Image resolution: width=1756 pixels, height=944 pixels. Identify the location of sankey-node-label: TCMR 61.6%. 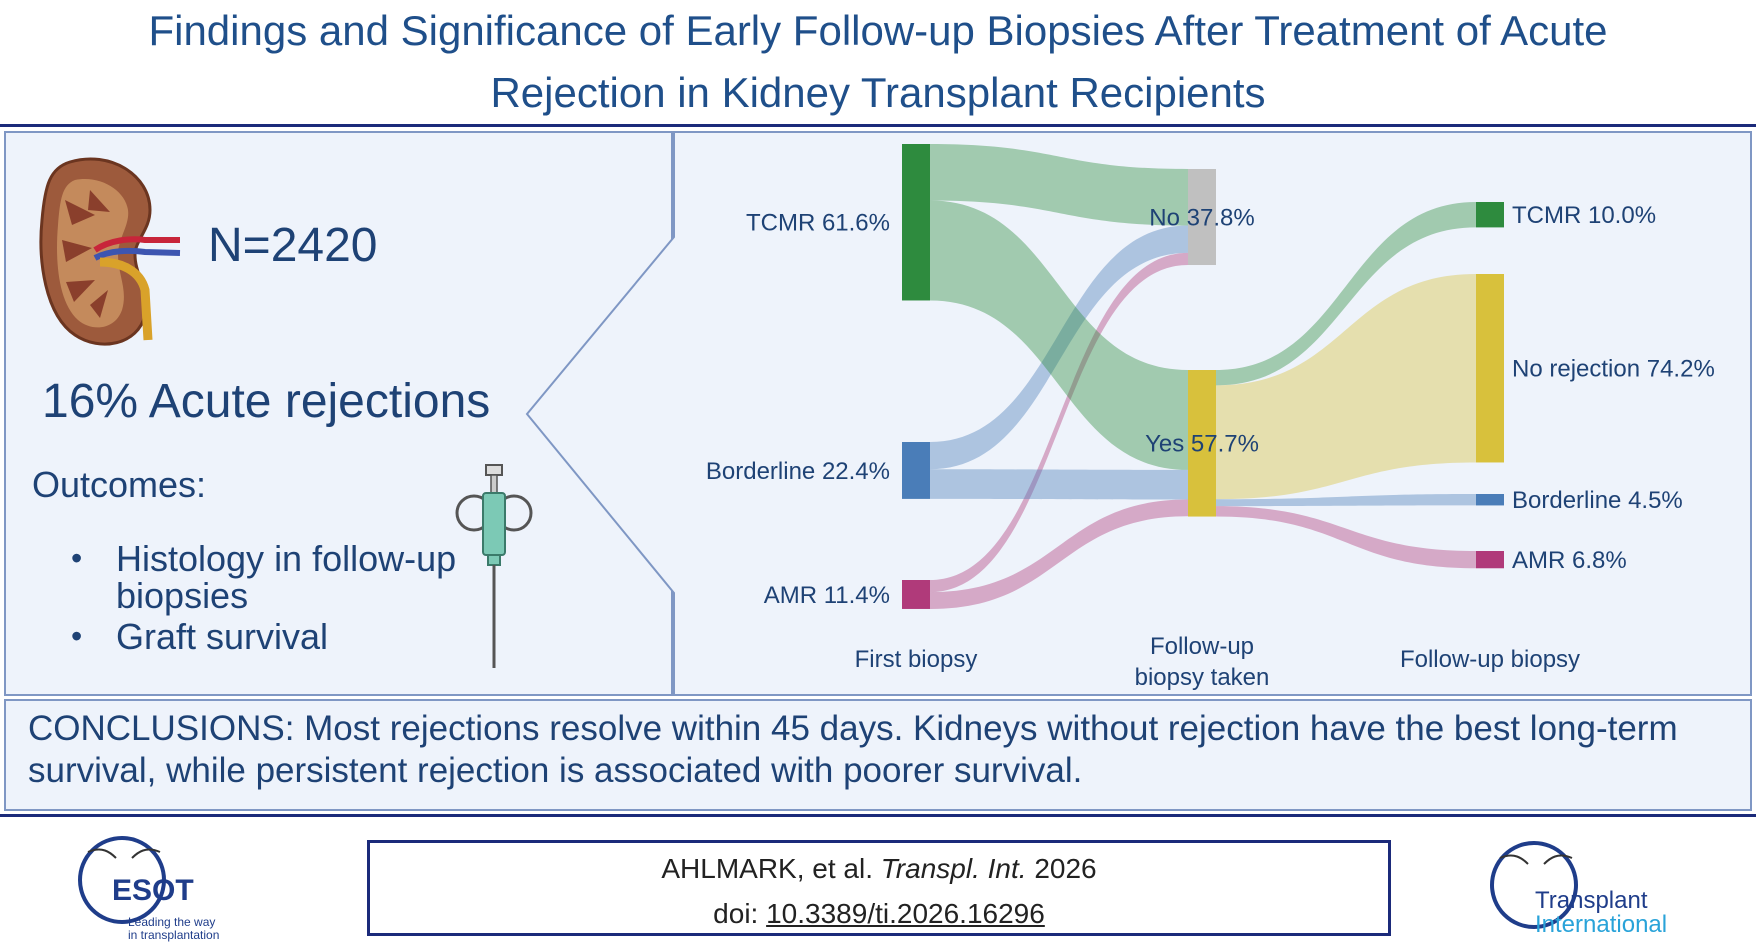
(818, 223).